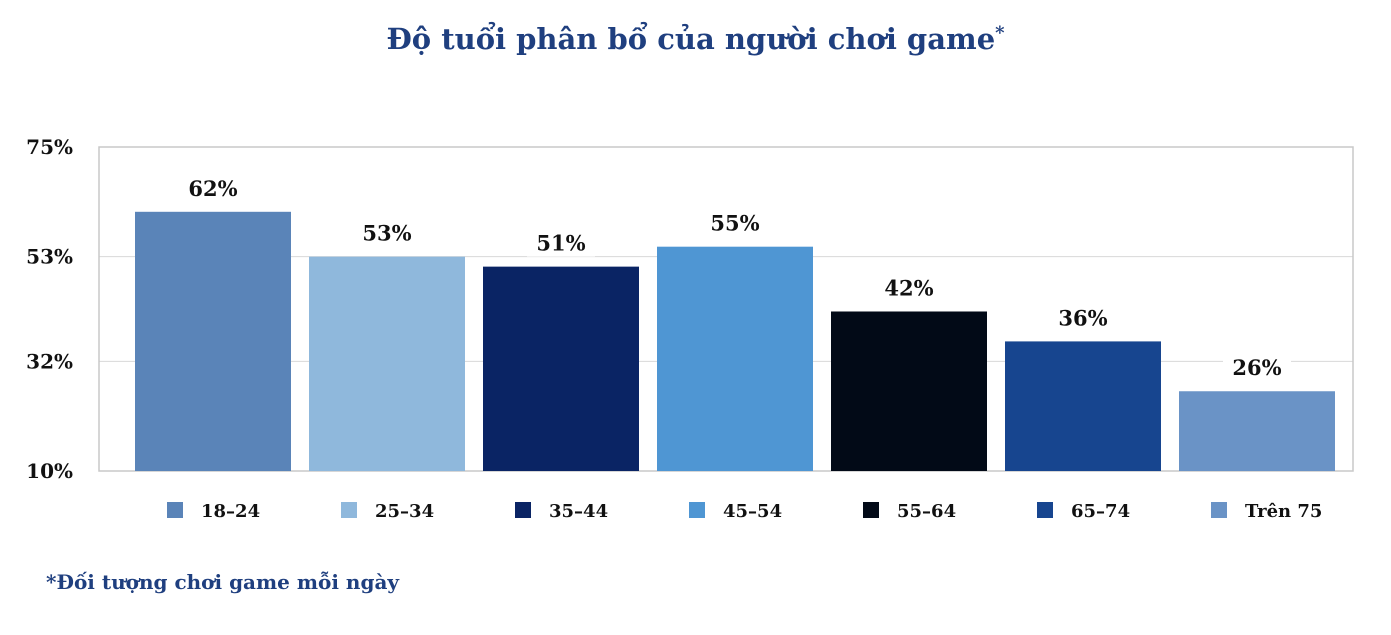 This screenshot has height=635, width=1391. What do you see at coordinates (49, 257) in the screenshot?
I see `y-tick-label: 53%` at bounding box center [49, 257].